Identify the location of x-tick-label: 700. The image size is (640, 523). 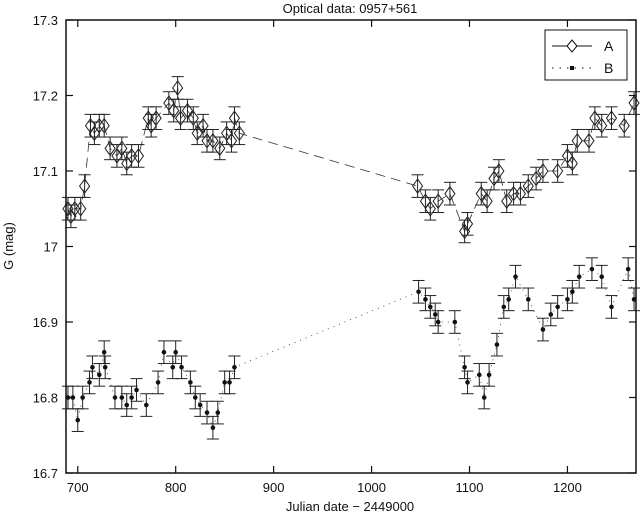
(78, 487).